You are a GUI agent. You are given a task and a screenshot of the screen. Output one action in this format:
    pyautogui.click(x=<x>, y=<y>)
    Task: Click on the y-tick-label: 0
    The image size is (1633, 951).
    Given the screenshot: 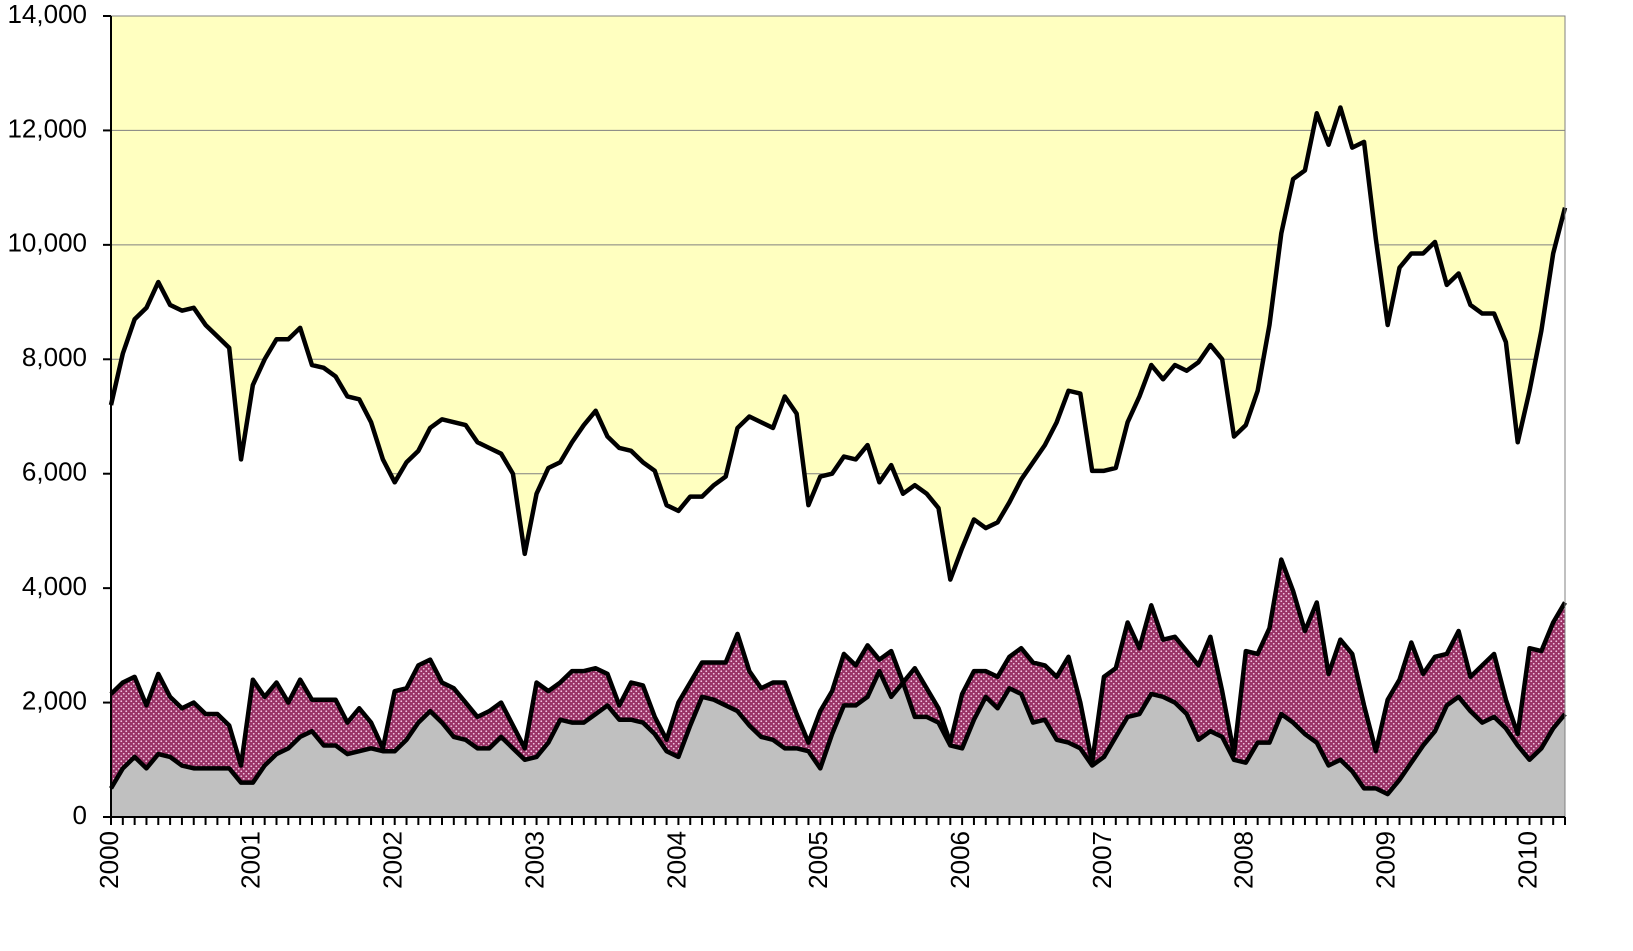 What is the action you would take?
    pyautogui.click(x=80, y=815)
    